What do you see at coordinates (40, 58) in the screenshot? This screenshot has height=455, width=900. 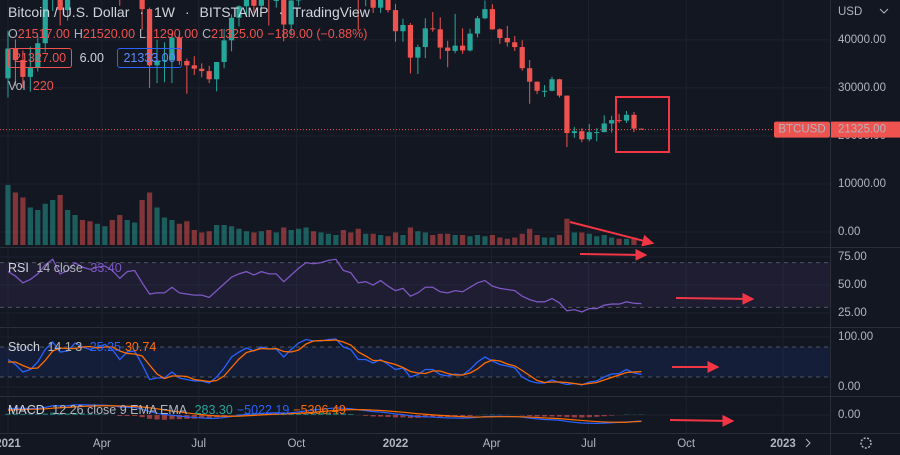 I see `sell-price: 21327.00` at bounding box center [40, 58].